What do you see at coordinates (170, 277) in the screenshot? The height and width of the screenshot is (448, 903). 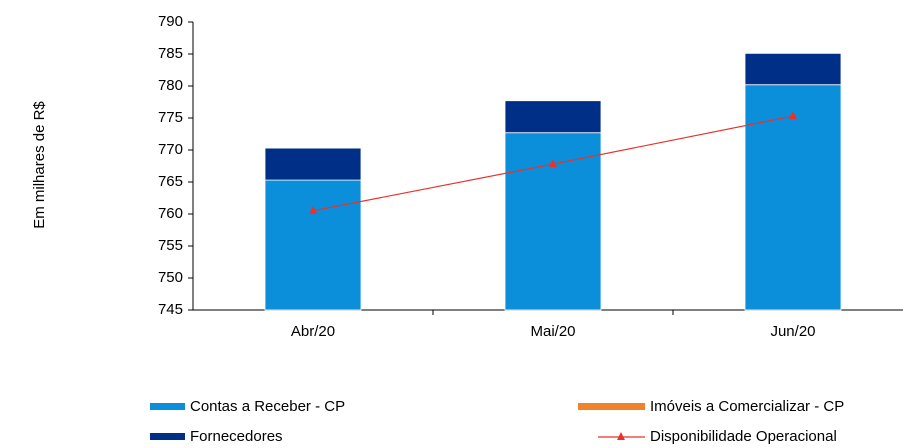 I see `y-tick-label: 750` at bounding box center [170, 277].